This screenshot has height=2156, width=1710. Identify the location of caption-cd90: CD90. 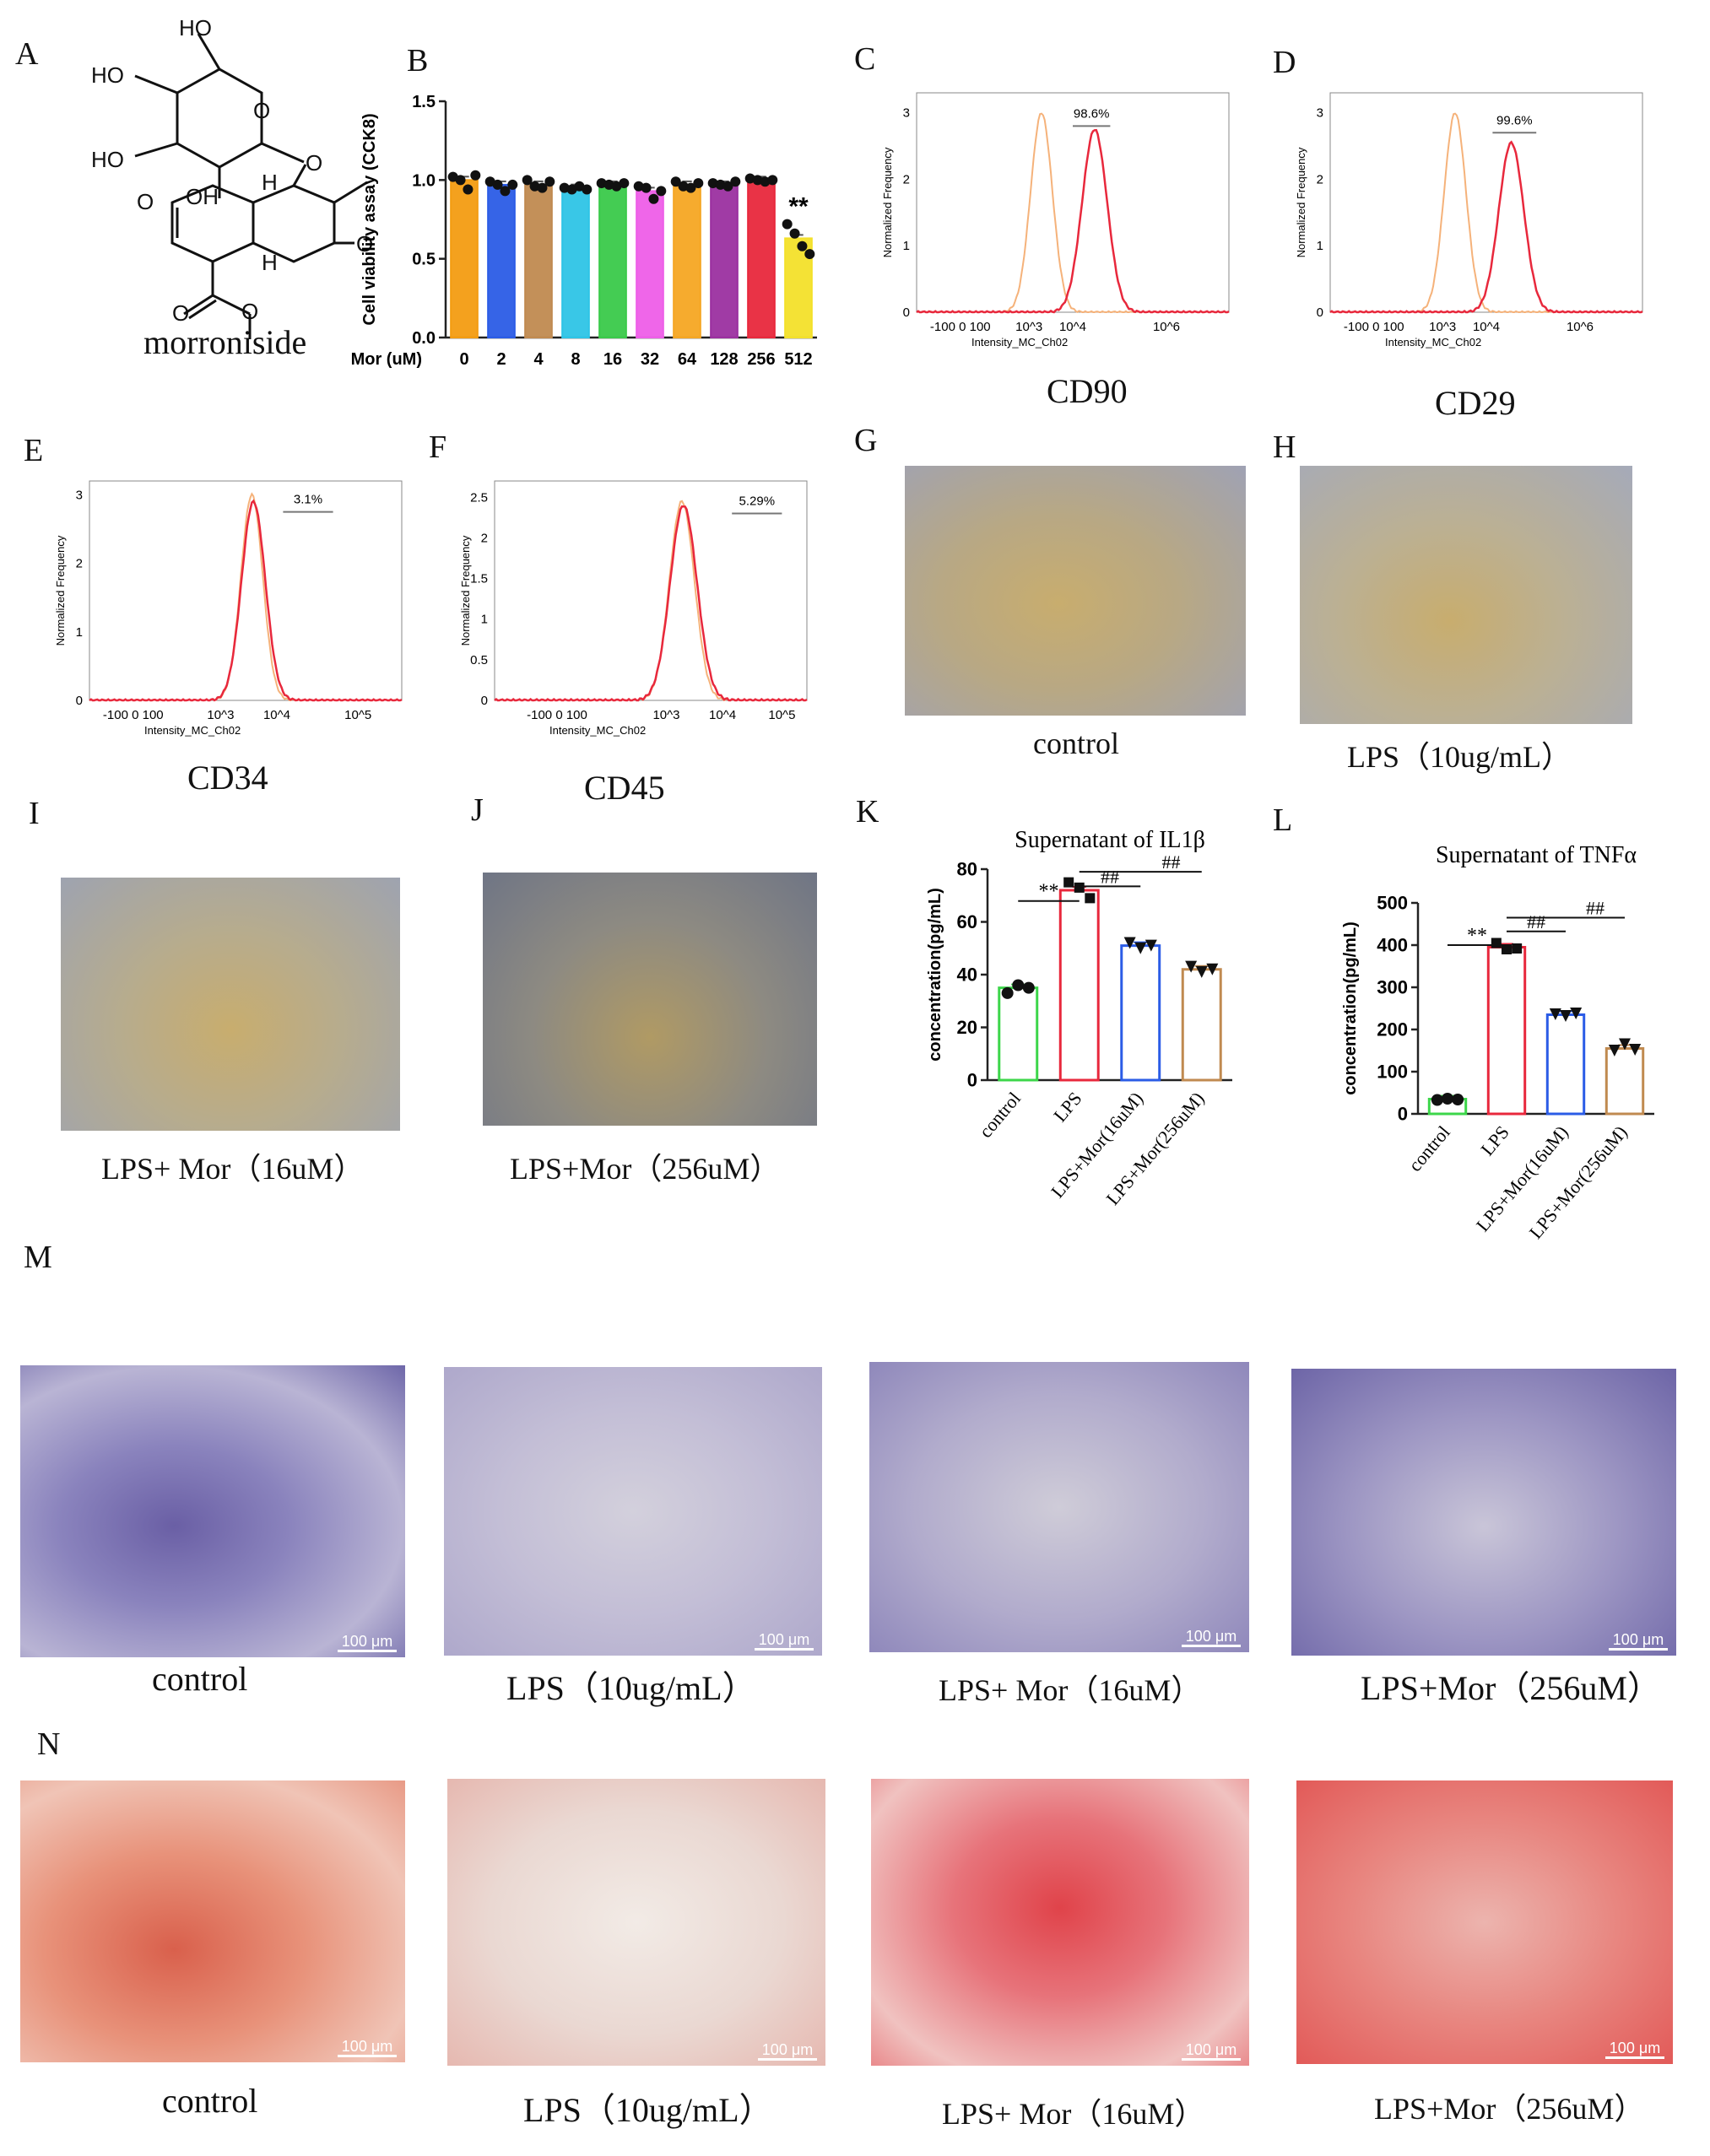
(1087, 391).